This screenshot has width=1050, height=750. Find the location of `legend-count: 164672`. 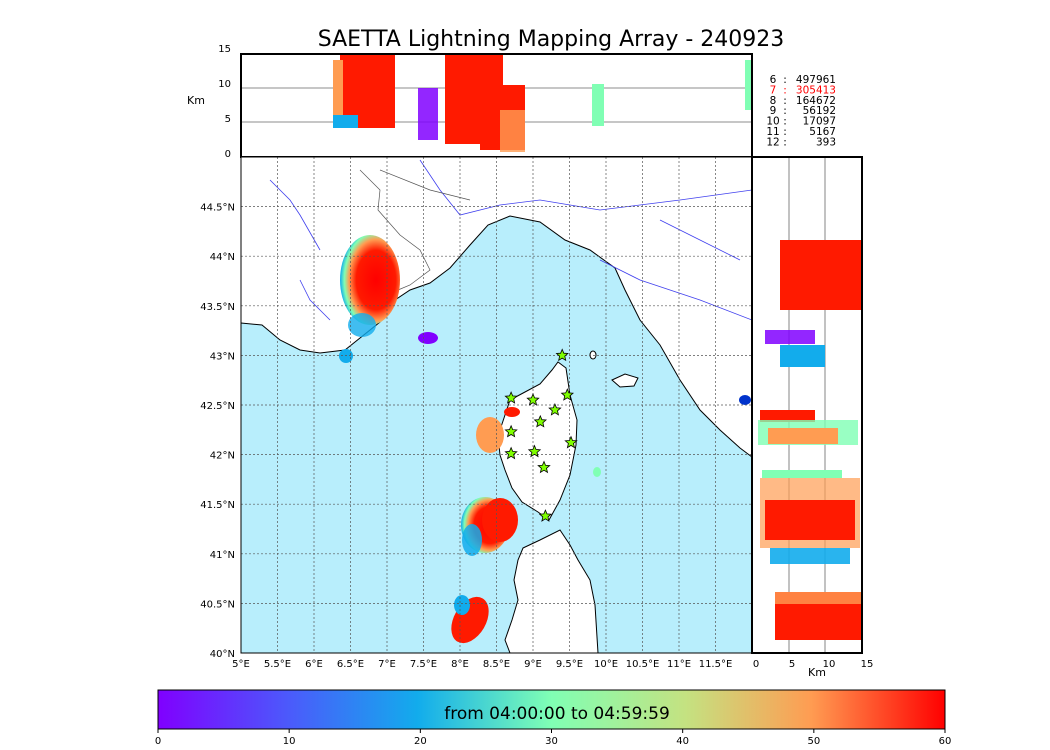

legend-count: 164672 is located at coordinates (816, 101).